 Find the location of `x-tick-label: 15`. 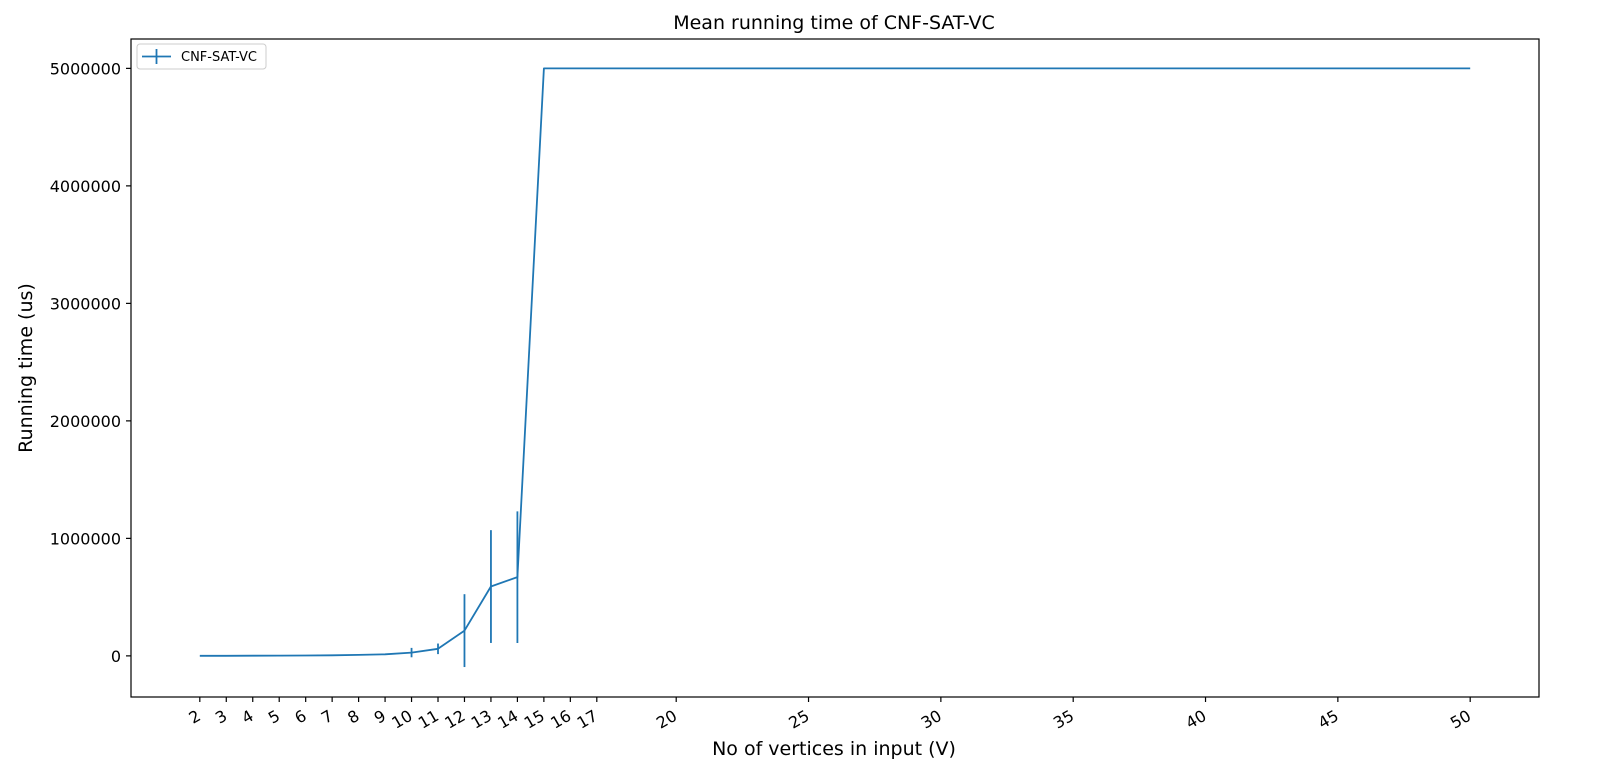

x-tick-label: 15 is located at coordinates (534, 719).